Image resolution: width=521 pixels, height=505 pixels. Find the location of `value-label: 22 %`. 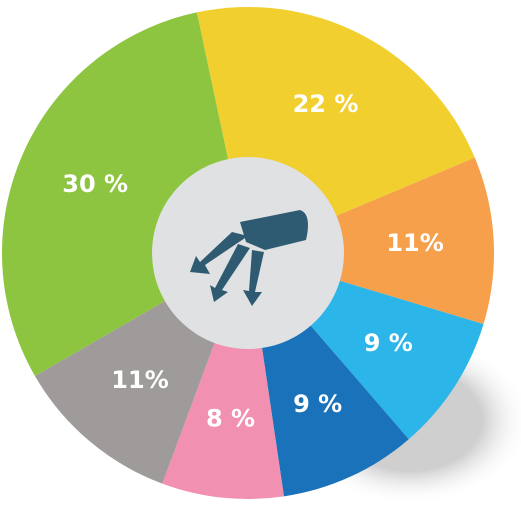

value-label: 22 % is located at coordinates (326, 104).